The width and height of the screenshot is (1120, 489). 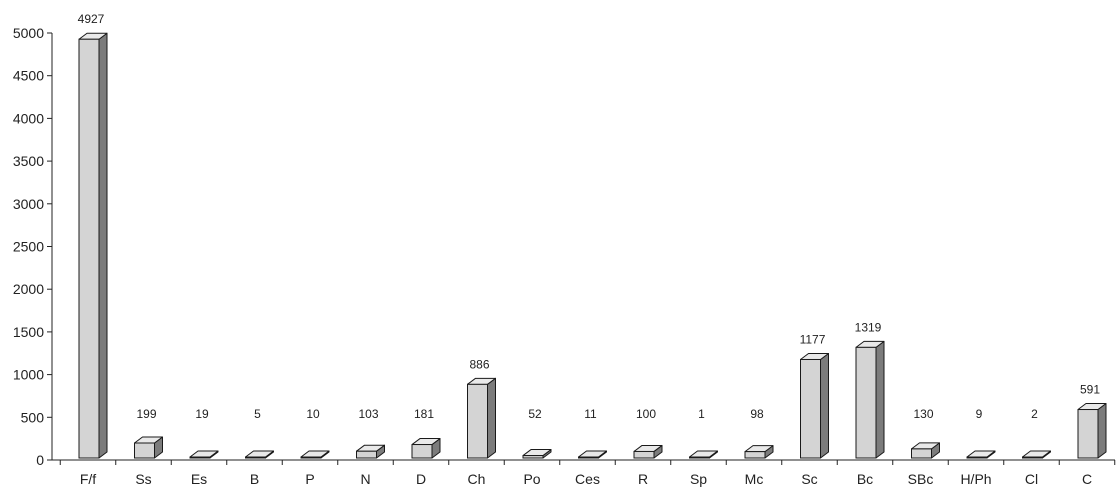 I want to click on data-label: 181, so click(x=424, y=414).